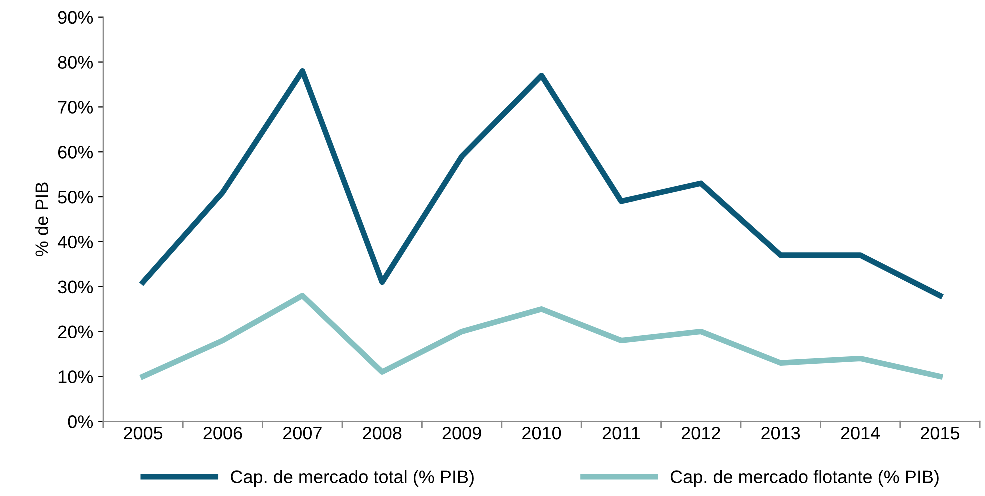 This screenshot has height=496, width=985. What do you see at coordinates (781, 433) in the screenshot?
I see `x-tick-label: 2013` at bounding box center [781, 433].